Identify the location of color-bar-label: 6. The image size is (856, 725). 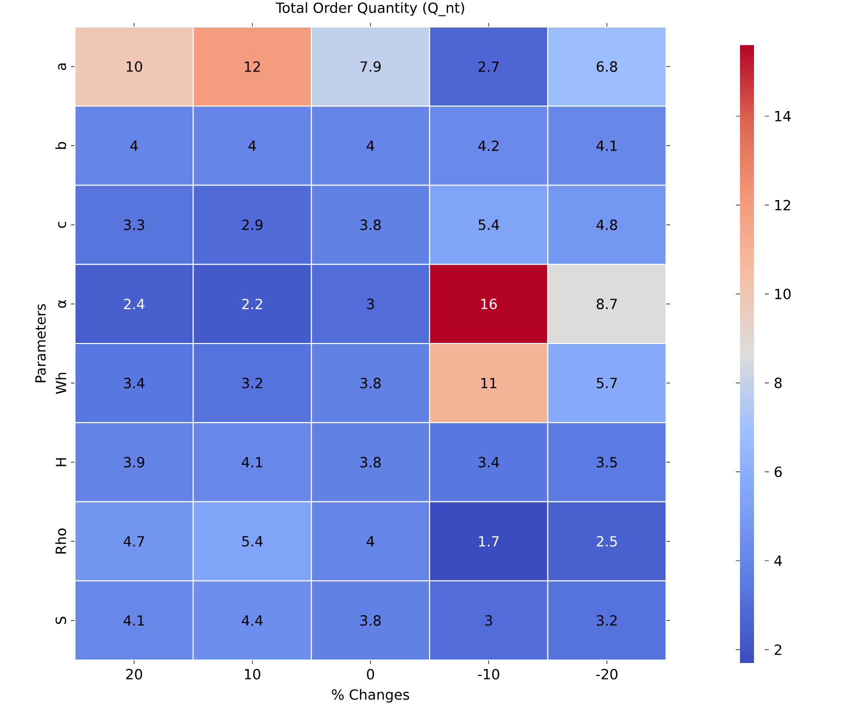
(778, 472).